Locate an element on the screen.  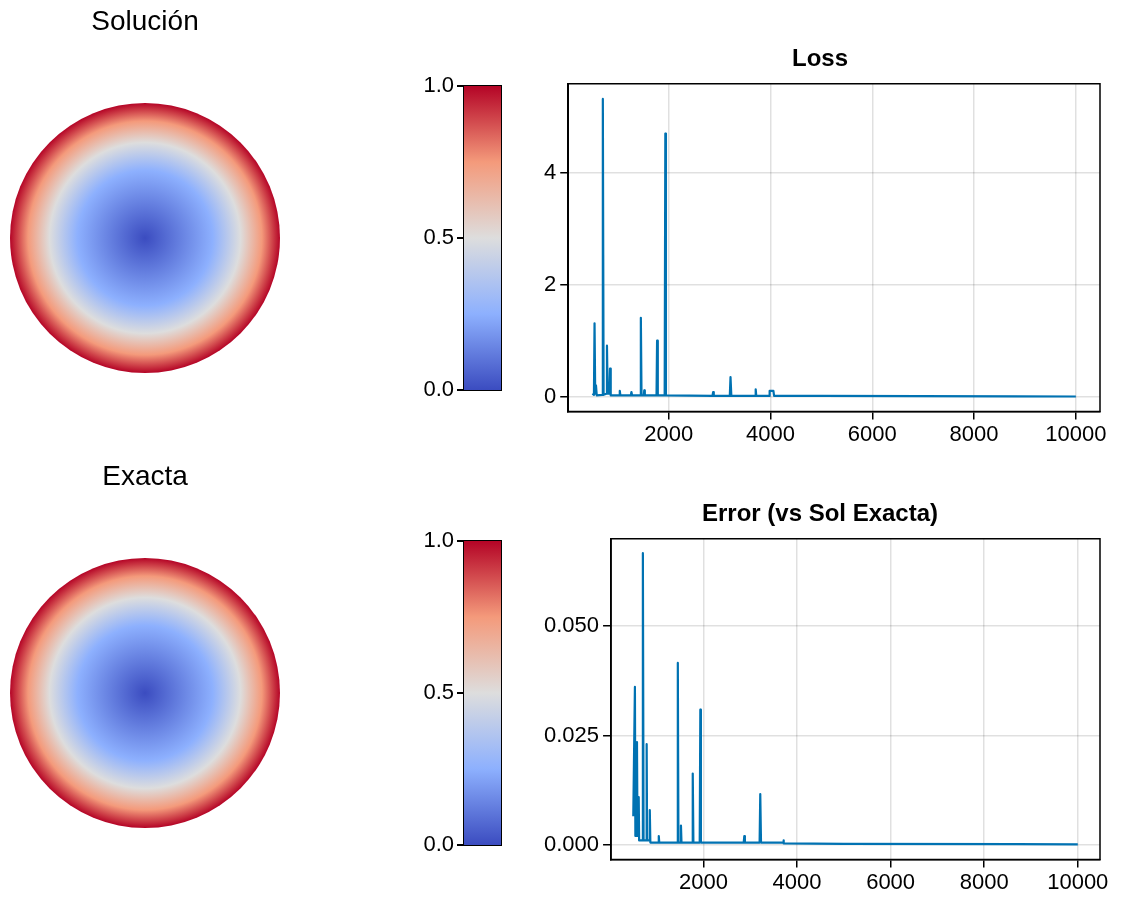
y-tick-label: 4 is located at coordinates (550, 172).